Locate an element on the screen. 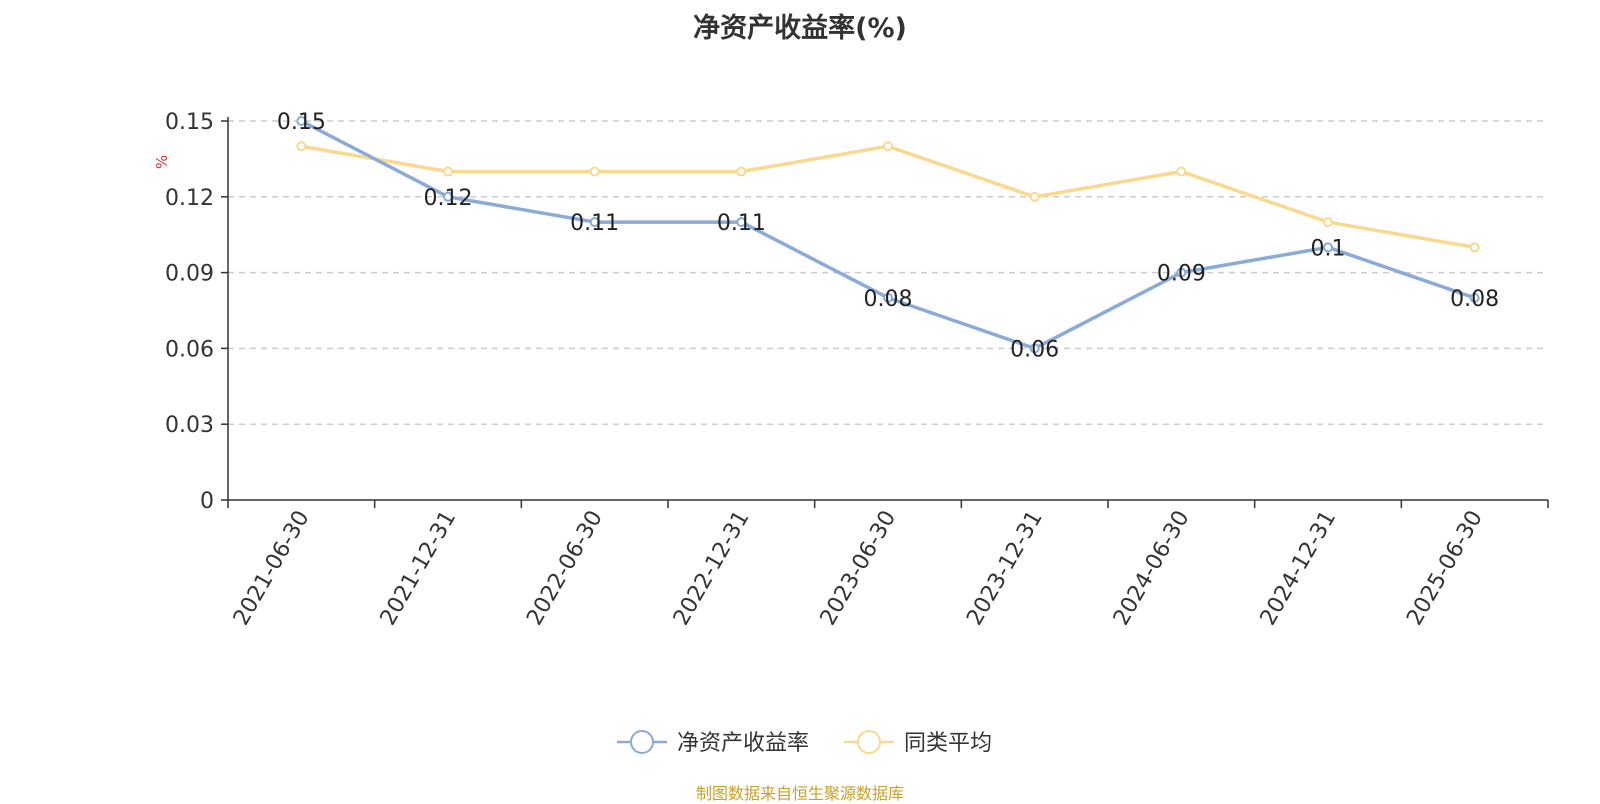 This screenshot has width=1600, height=804. x-tick-label: 2024-06-30 is located at coordinates (1152, 568).